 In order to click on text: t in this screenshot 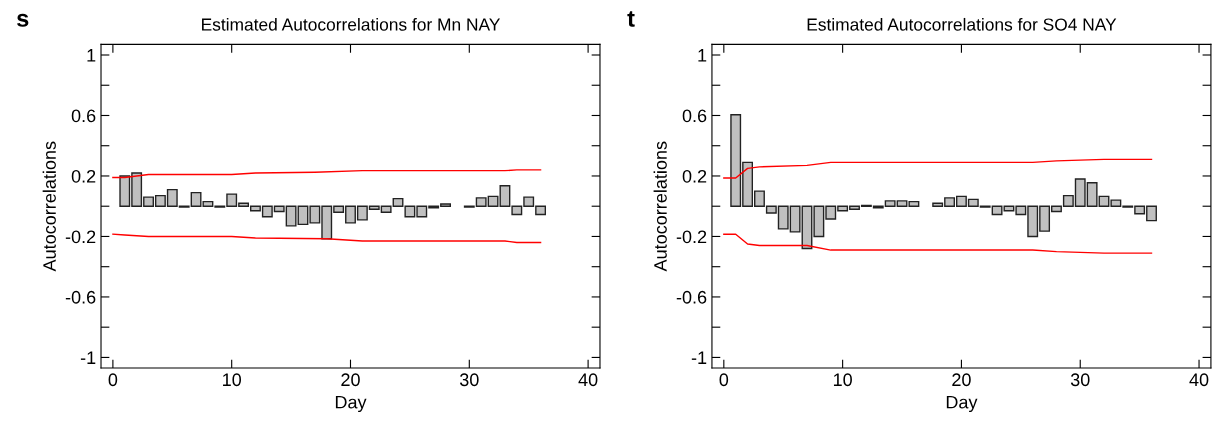, I will do `click(631, 19)`.